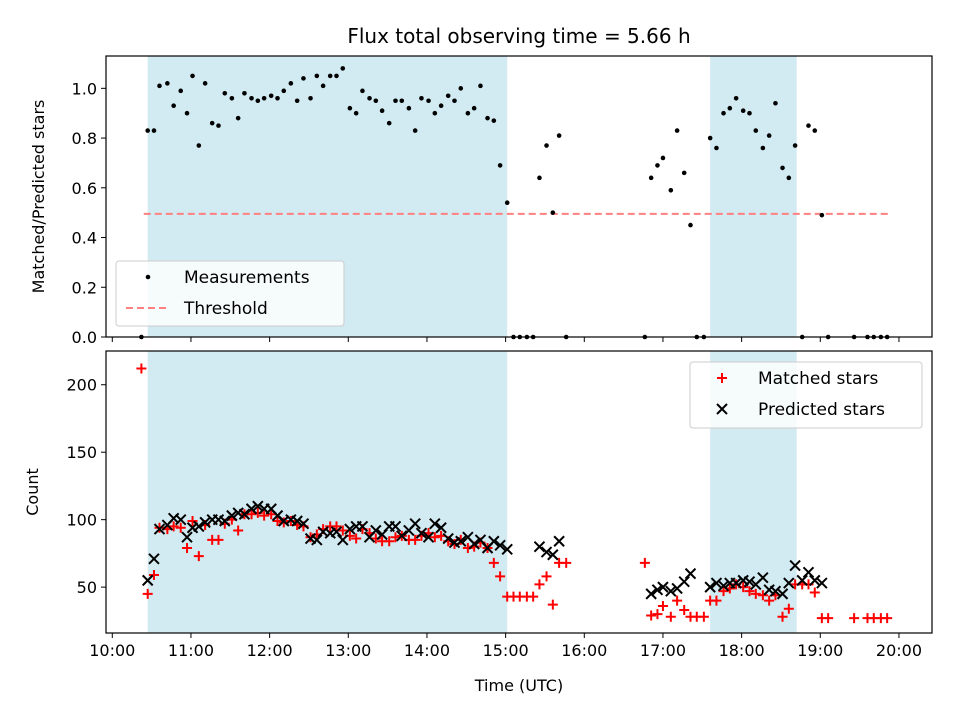  Describe the element at coordinates (38, 197) in the screenshot. I see `y-axis-label: Matched/Predicted stars` at that location.